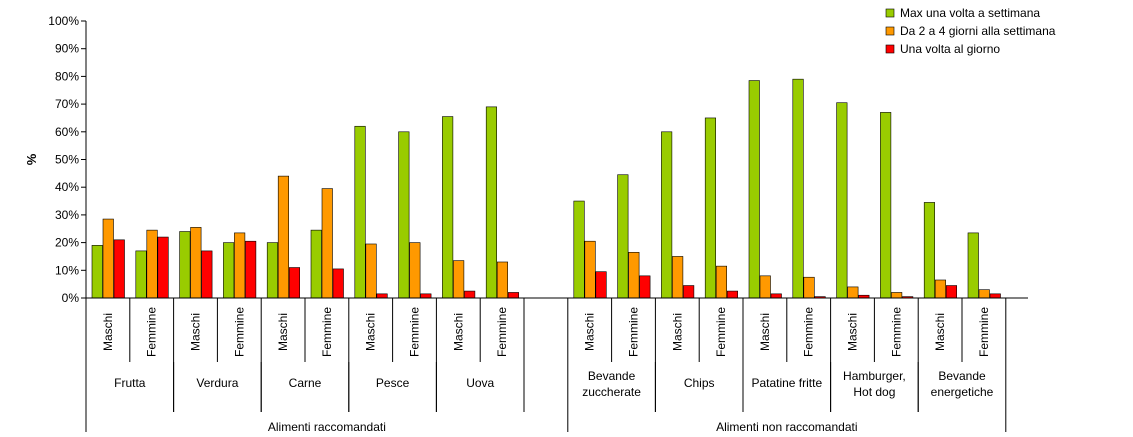 This screenshot has width=1133, height=437. What do you see at coordinates (786, 383) in the screenshot?
I see `category-label: Patatine fritte` at bounding box center [786, 383].